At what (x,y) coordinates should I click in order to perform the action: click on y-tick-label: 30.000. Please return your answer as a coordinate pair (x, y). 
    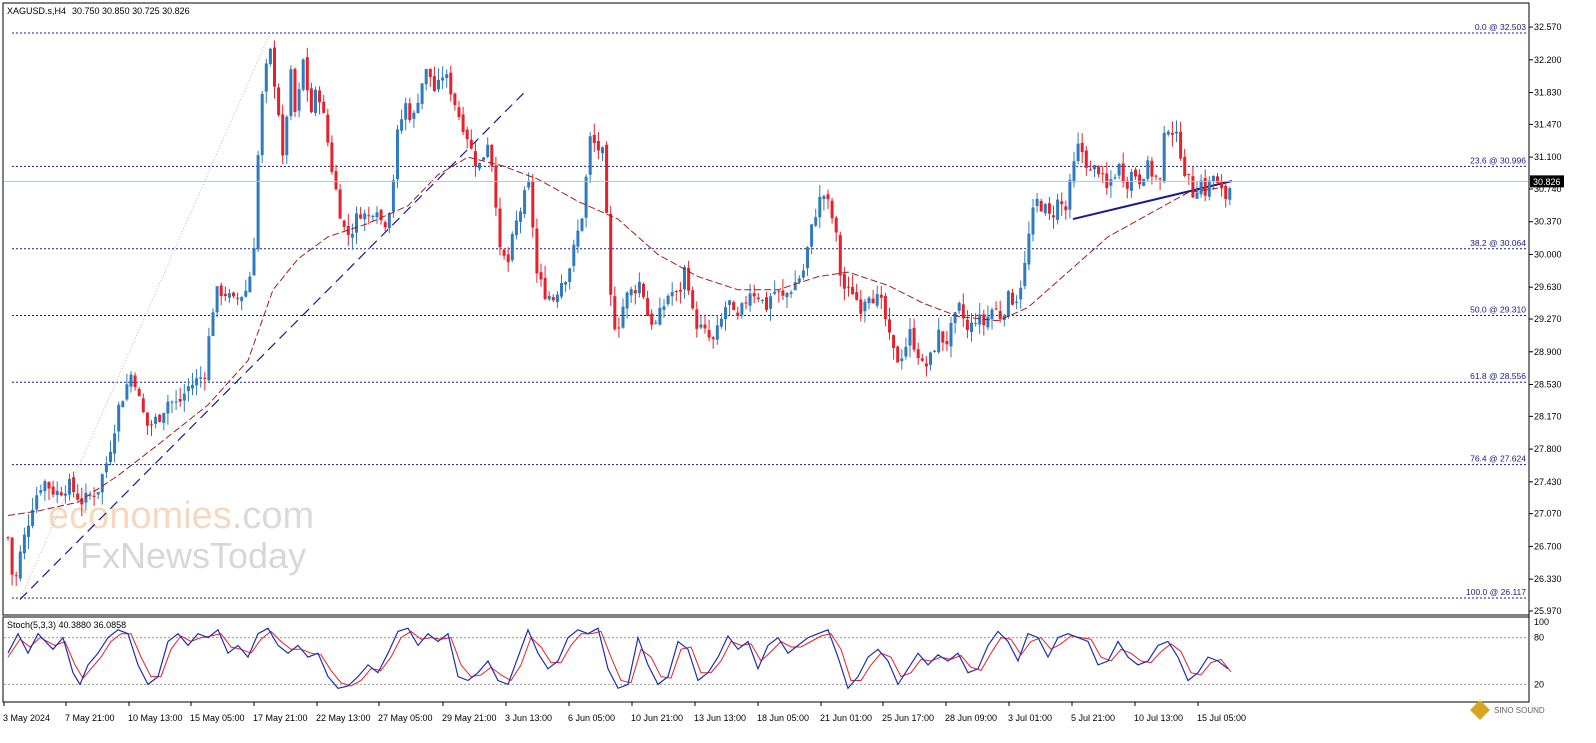
    Looking at the image, I should click on (1548, 254).